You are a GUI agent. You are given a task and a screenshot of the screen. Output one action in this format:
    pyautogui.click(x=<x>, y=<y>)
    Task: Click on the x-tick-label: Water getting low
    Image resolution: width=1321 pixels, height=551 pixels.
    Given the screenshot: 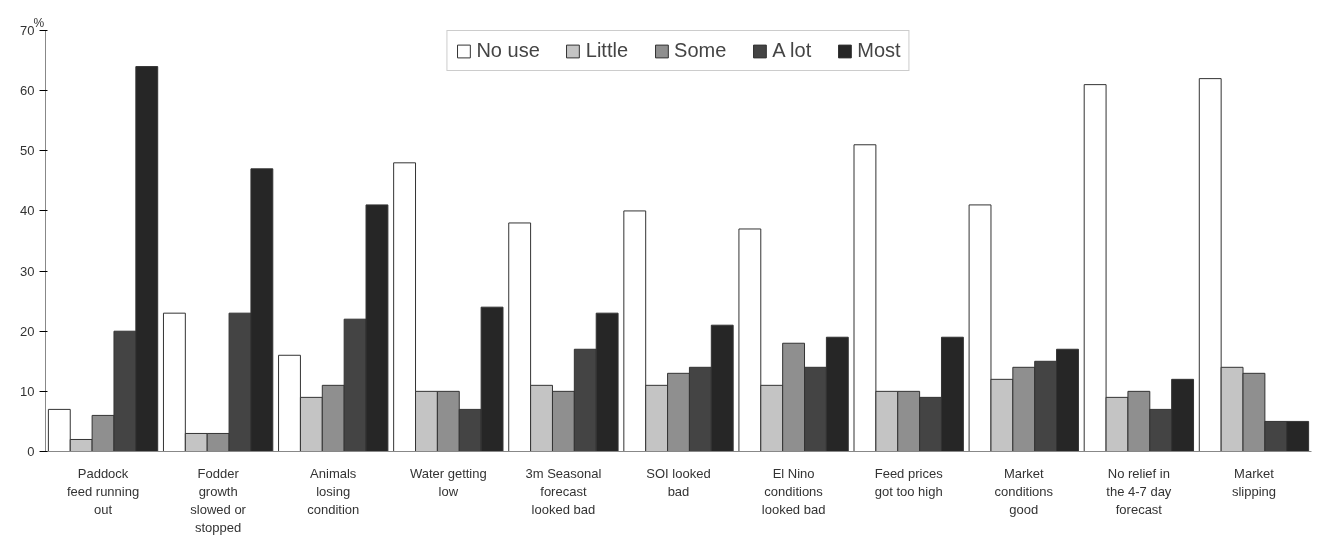 What is the action you would take?
    pyautogui.click(x=448, y=482)
    